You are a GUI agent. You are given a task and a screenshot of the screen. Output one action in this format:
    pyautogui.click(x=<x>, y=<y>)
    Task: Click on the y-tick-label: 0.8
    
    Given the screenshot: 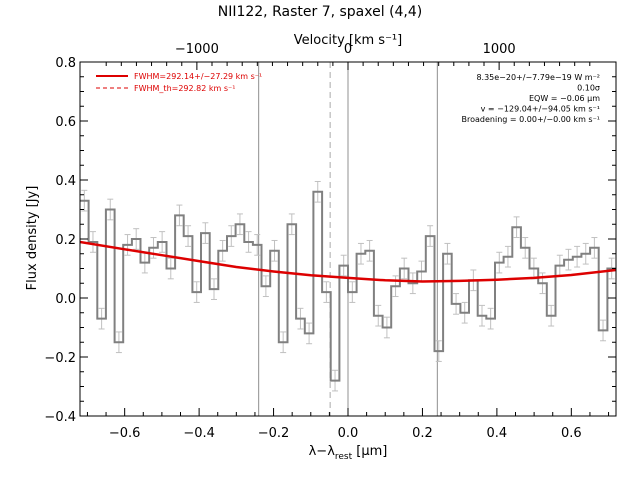 What is the action you would take?
    pyautogui.click(x=65, y=63)
    